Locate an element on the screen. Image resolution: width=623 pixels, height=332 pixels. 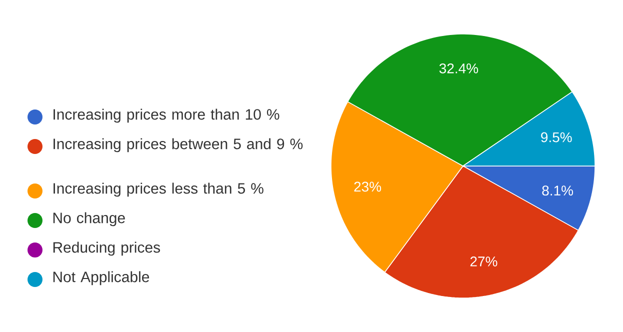
data-label: 27% is located at coordinates (484, 261).